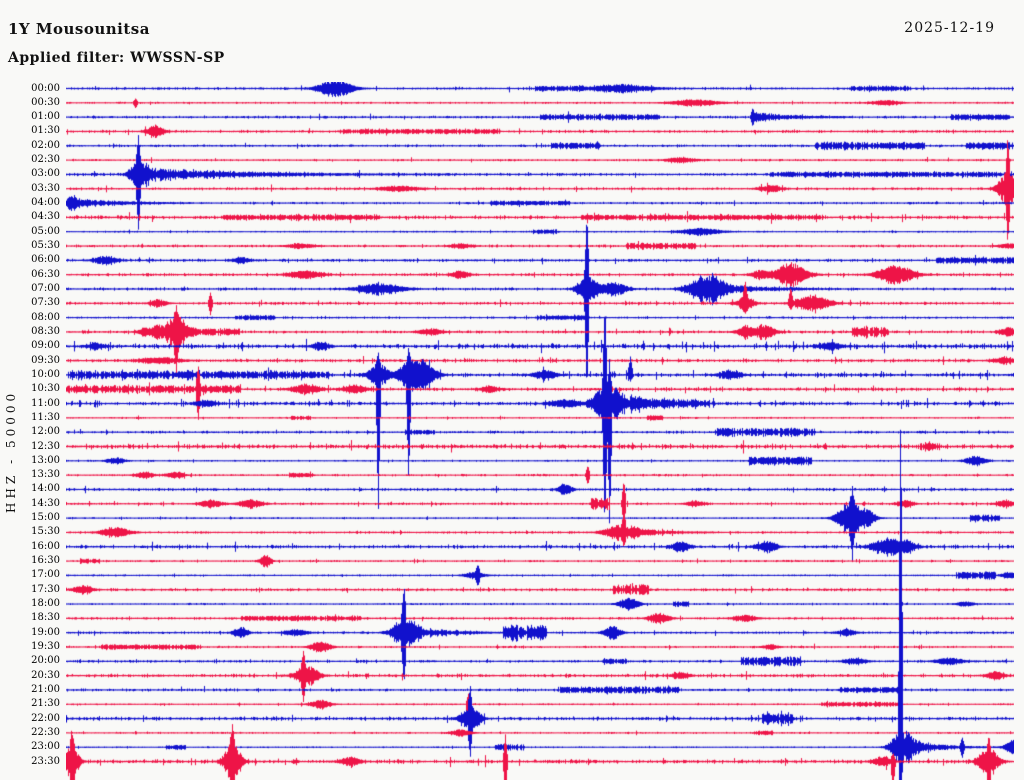 The image size is (1024, 780). What do you see at coordinates (45, 174) in the screenshot?
I see `time-label: 03:00` at bounding box center [45, 174].